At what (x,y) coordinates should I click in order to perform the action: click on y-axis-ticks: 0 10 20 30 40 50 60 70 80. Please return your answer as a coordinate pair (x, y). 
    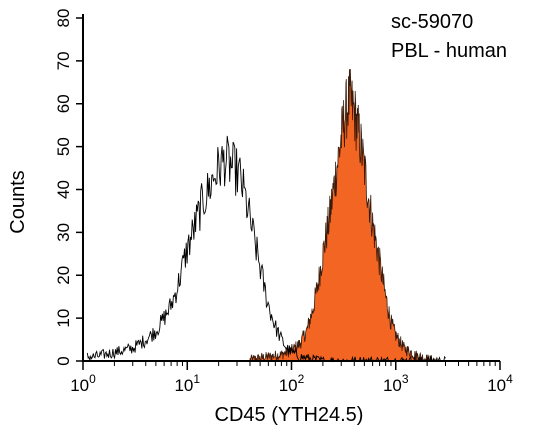
    Looking at the image, I should click on (68, 187).